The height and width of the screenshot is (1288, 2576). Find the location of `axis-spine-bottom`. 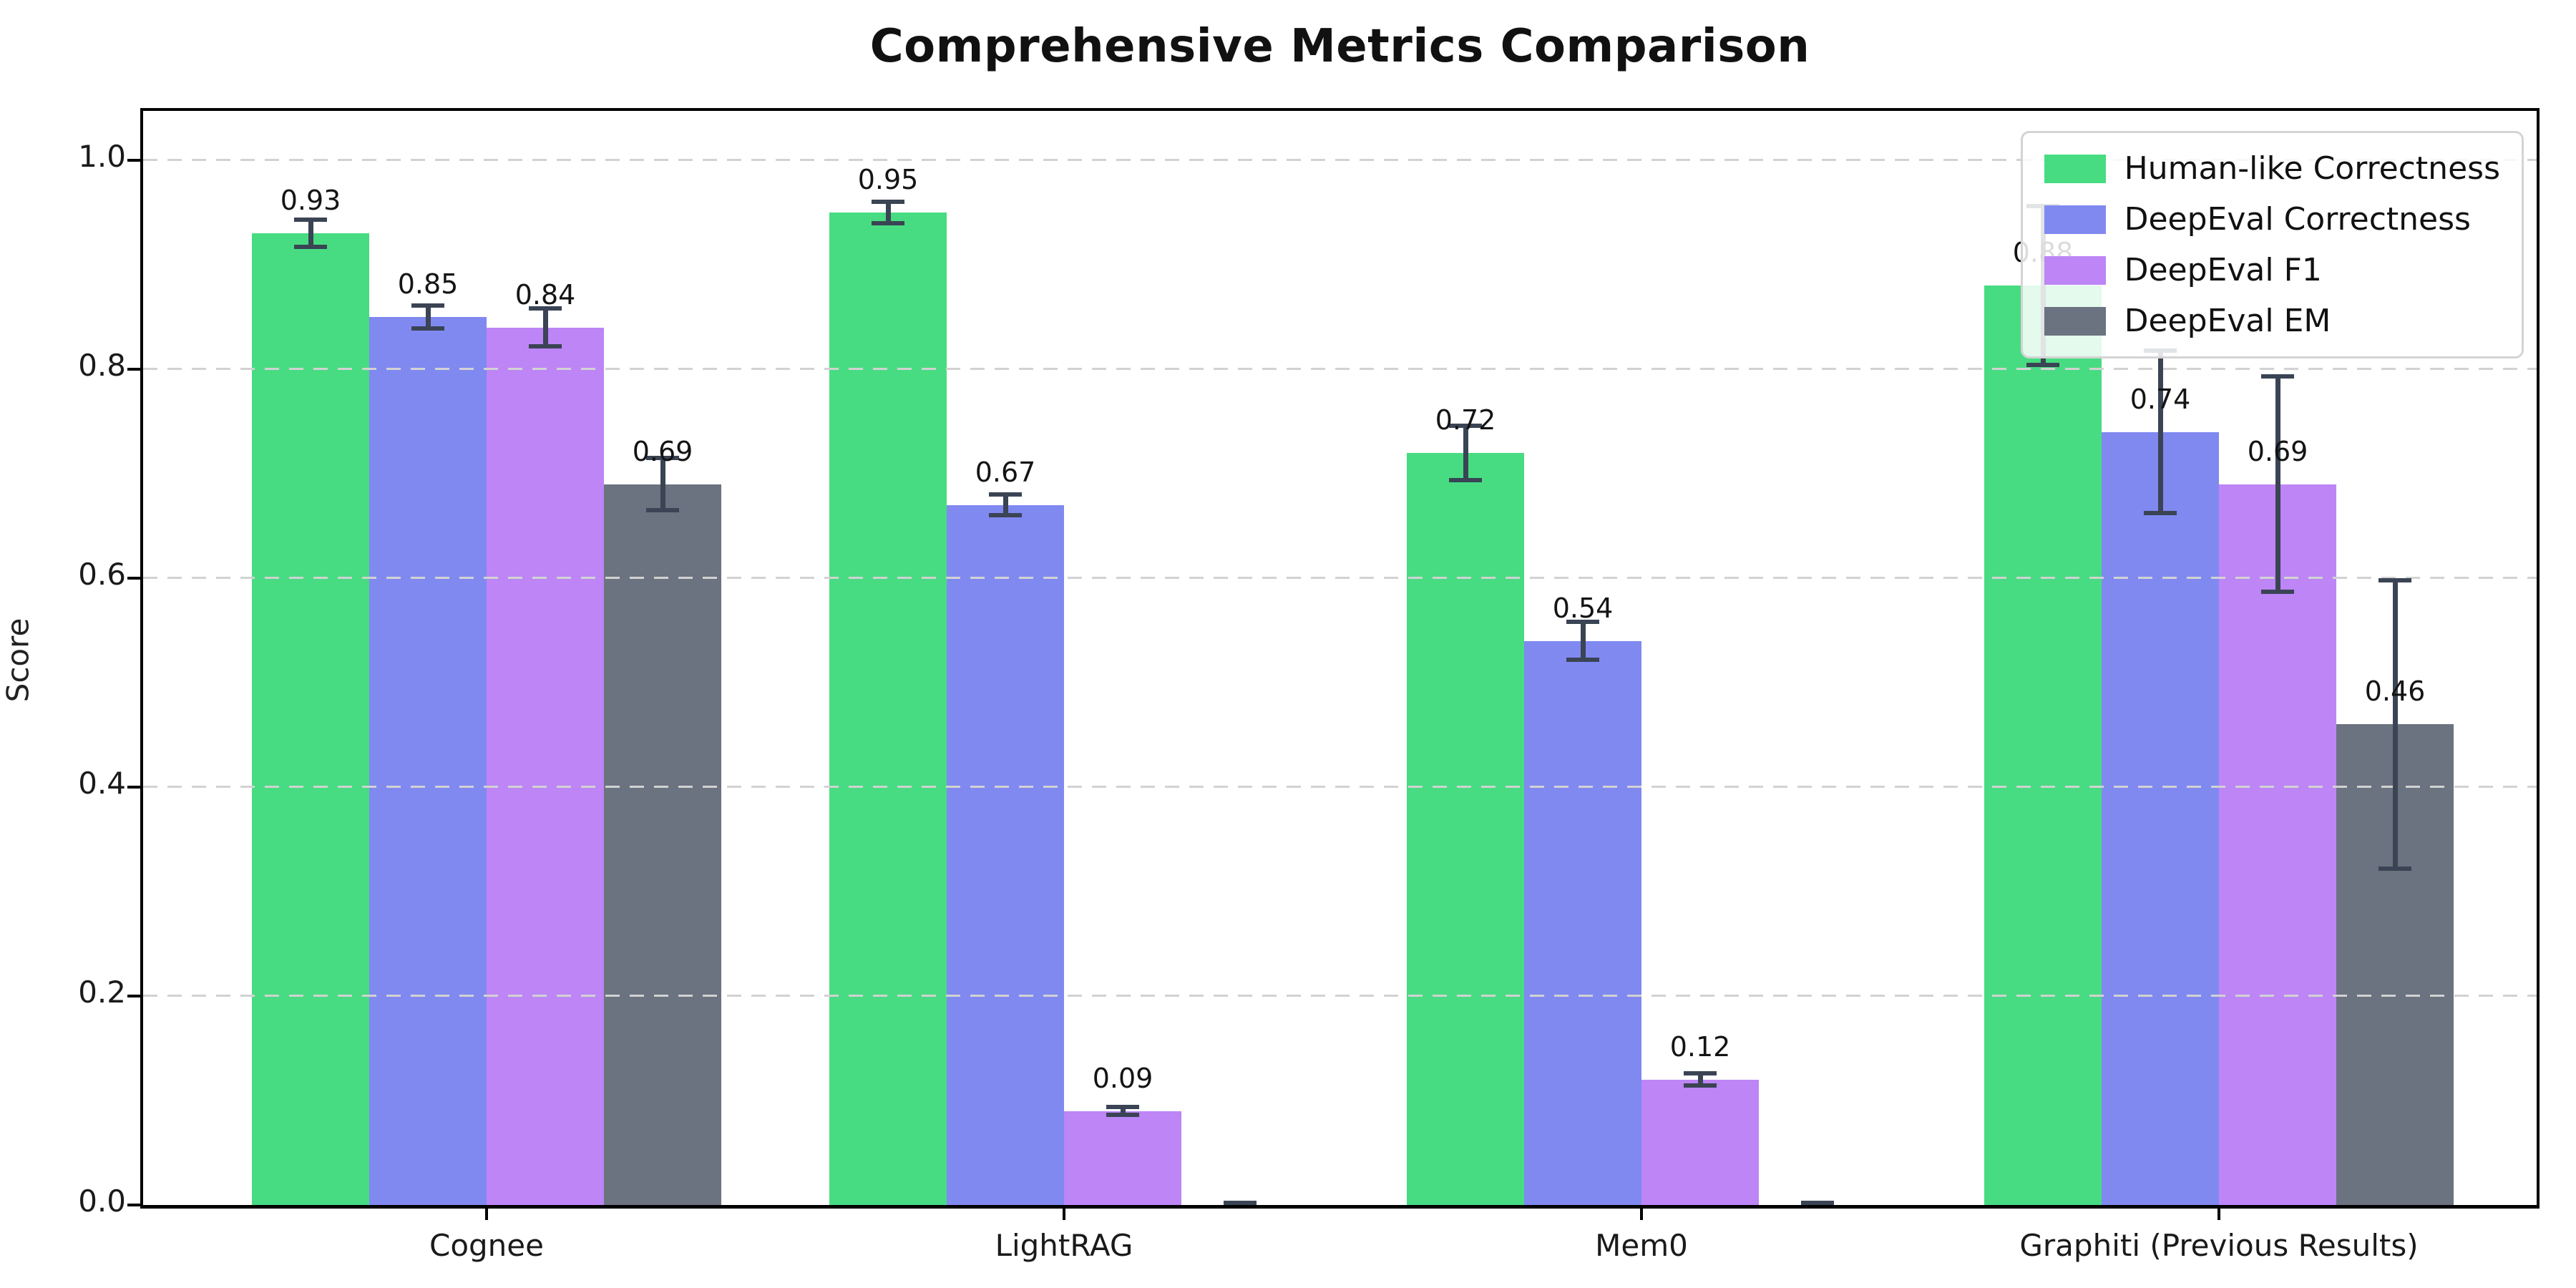

axis-spine-bottom is located at coordinates (1340, 1207).